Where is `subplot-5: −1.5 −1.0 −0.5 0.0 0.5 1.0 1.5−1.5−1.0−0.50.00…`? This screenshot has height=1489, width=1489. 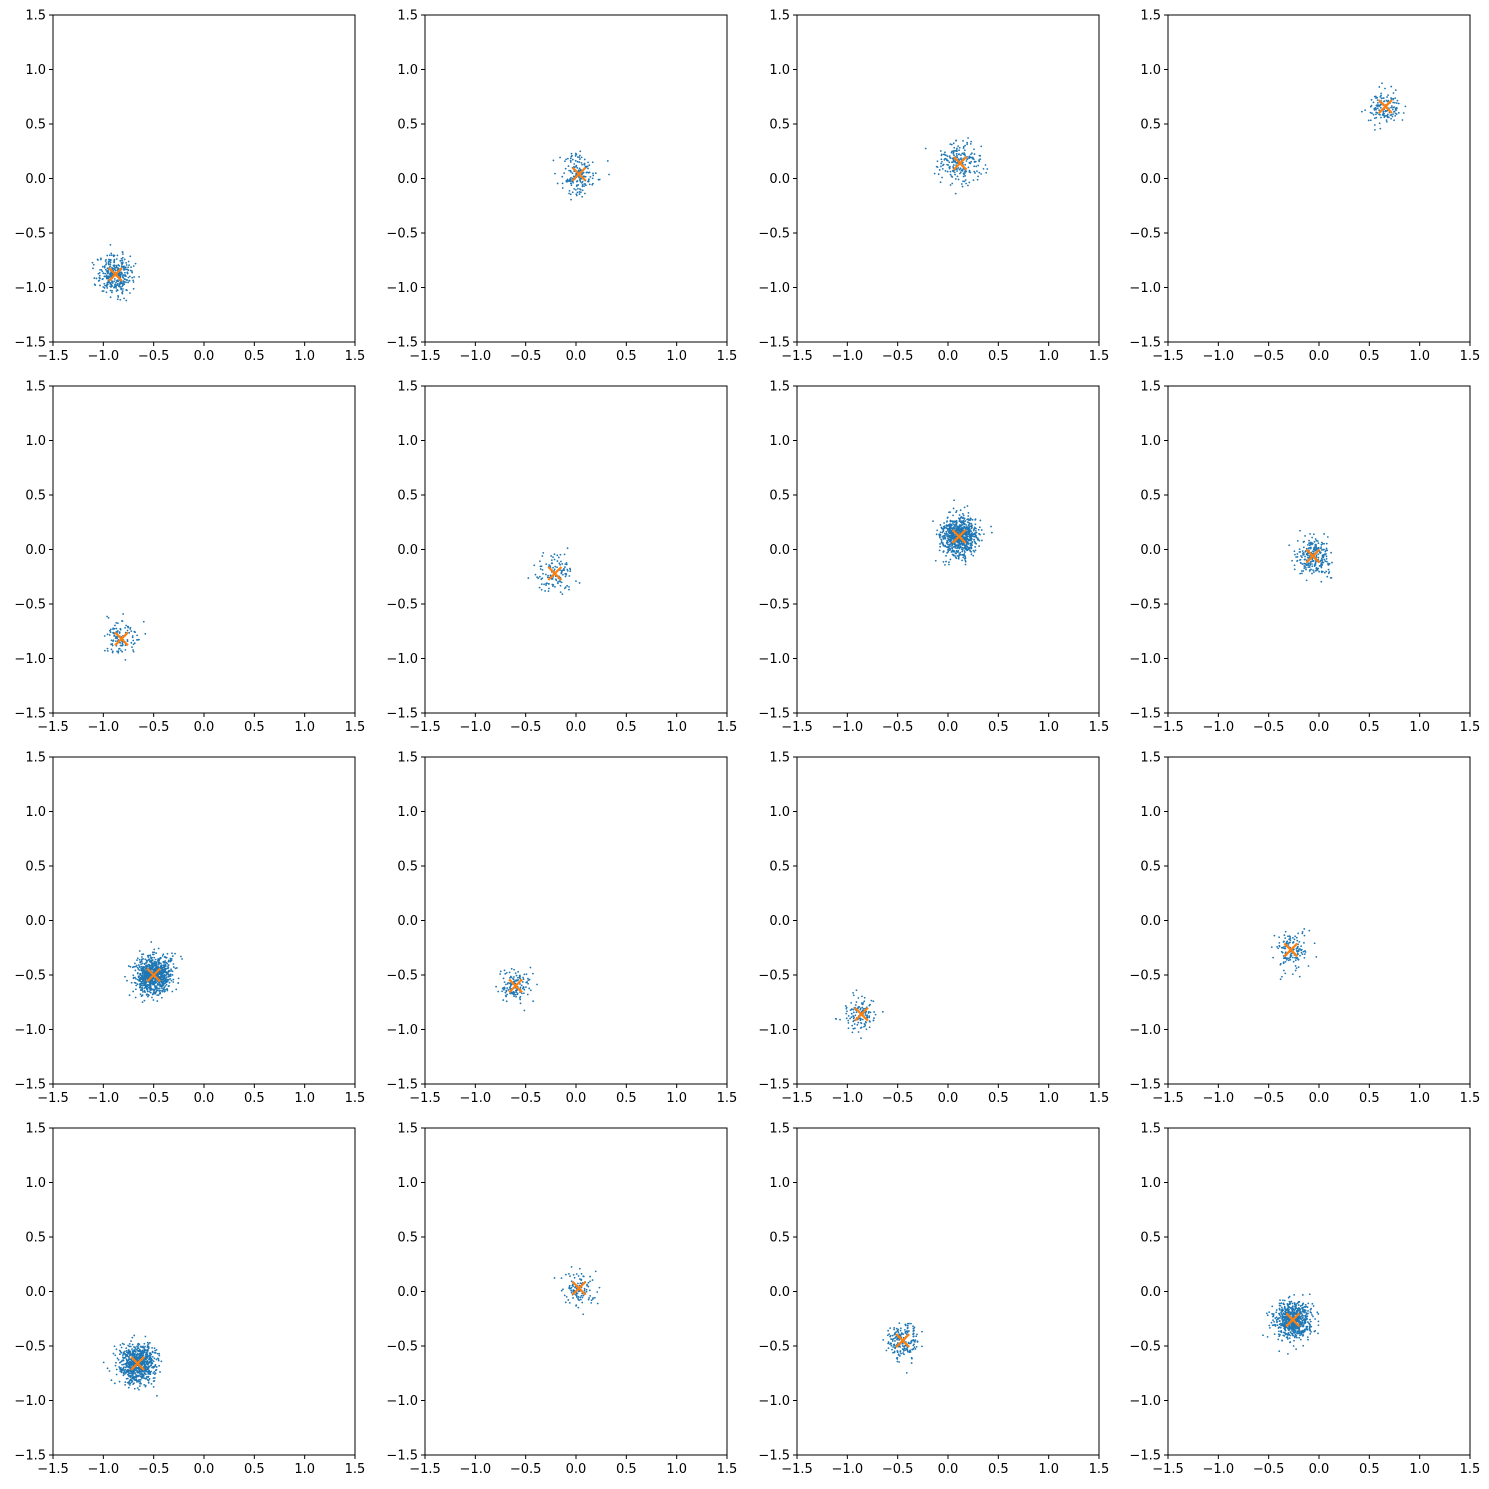 subplot-5: −1.5 −1.0 −0.5 0.0 0.5 1.0 1.5−1.5−1.0−0.50.00… is located at coordinates (189, 558).